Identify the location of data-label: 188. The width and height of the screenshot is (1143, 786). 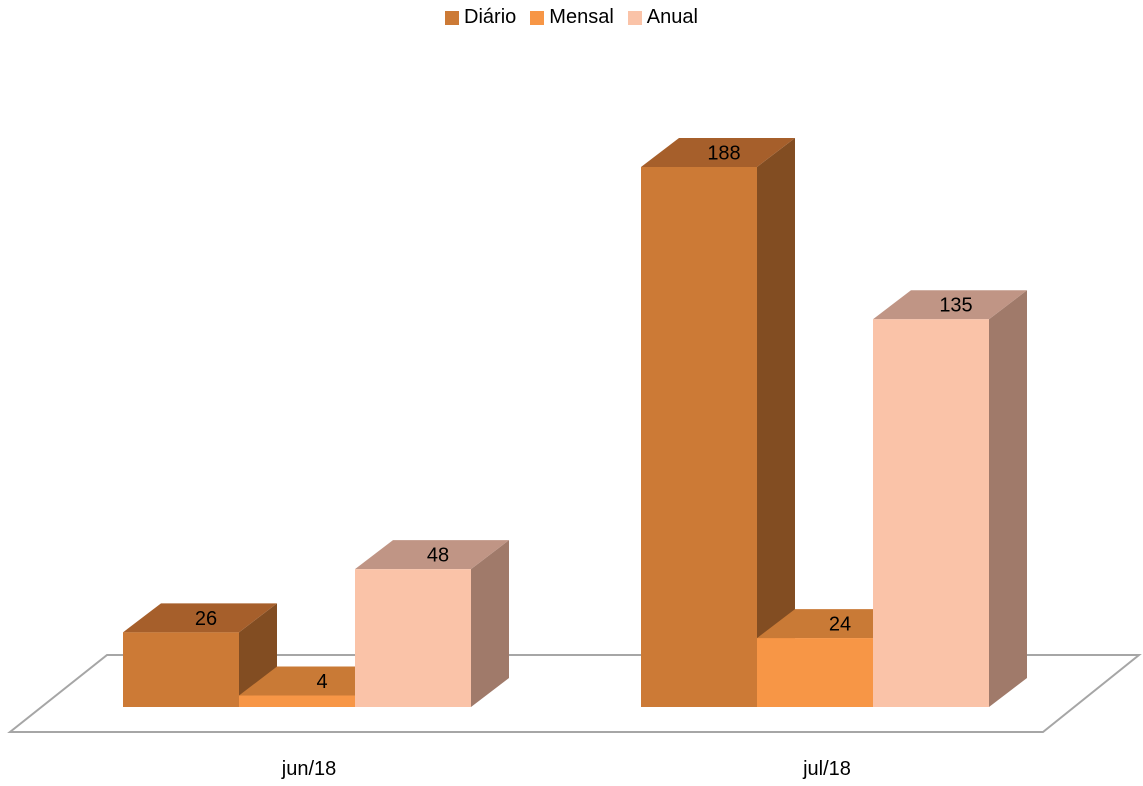
(723, 154).